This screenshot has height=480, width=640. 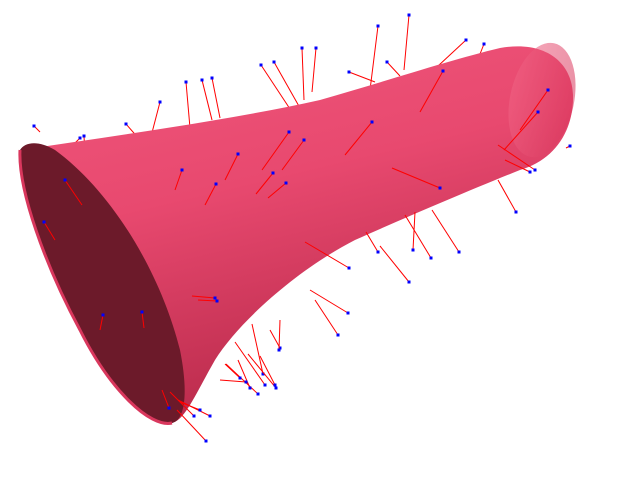 What do you see at coordinates (542, 100) in the screenshot?
I see `tube-narrow-end-cap` at bounding box center [542, 100].